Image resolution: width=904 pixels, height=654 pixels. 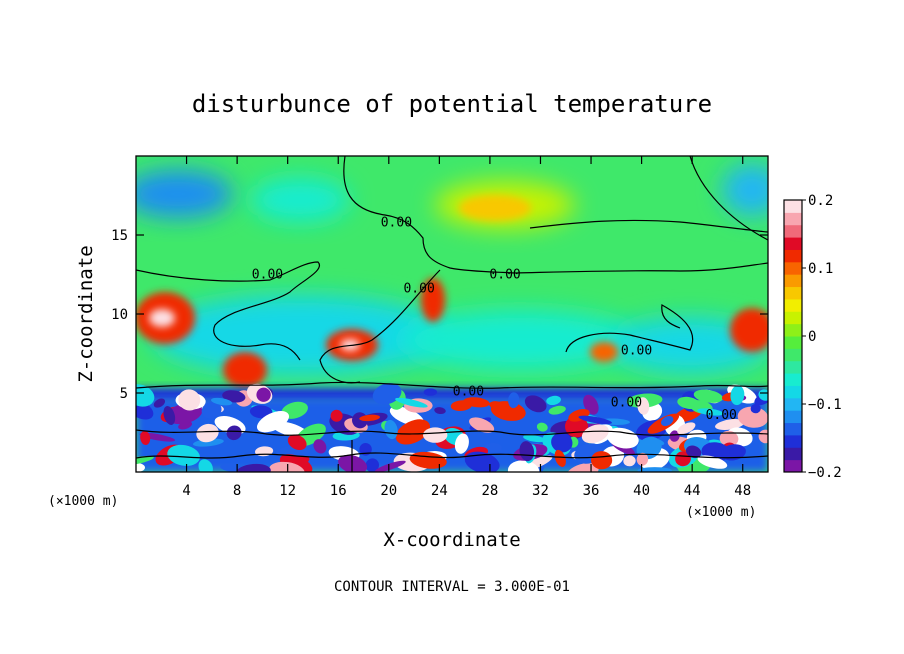 I want to click on x-tick-label: 8, so click(x=237, y=491).